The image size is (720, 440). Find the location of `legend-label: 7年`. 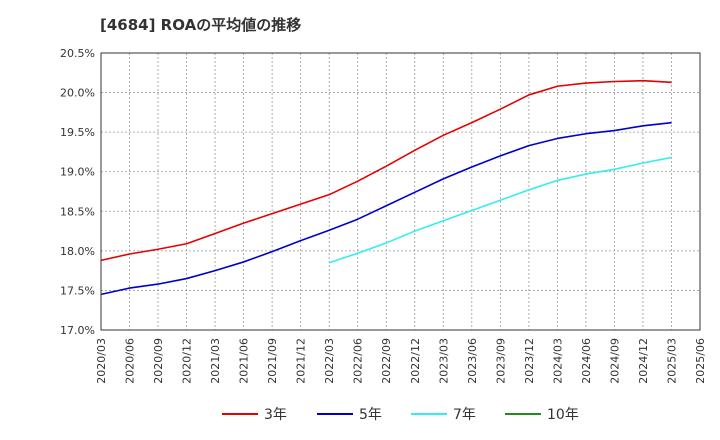

legend-label: 7年 is located at coordinates (464, 415).